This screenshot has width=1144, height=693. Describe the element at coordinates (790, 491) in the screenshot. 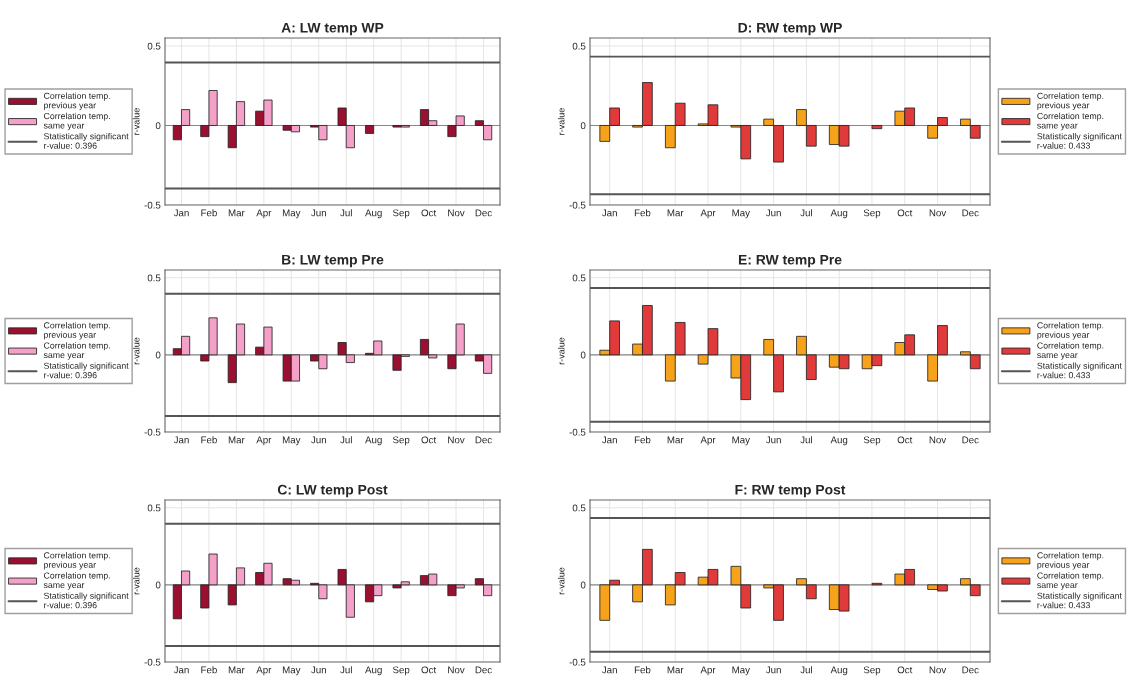

I see `chart-title: F: RW temp Post` at that location.